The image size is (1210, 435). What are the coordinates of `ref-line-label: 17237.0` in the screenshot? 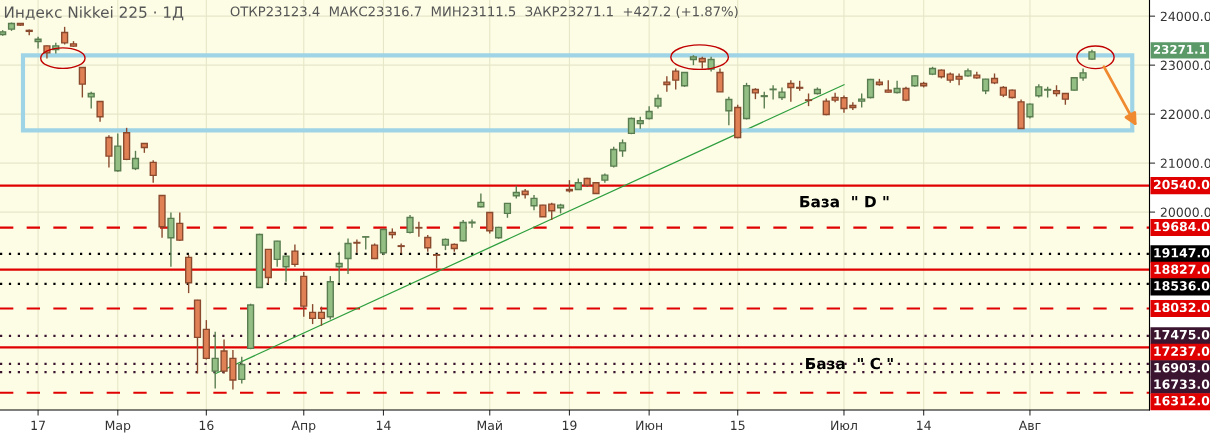 It's located at (1182, 351).